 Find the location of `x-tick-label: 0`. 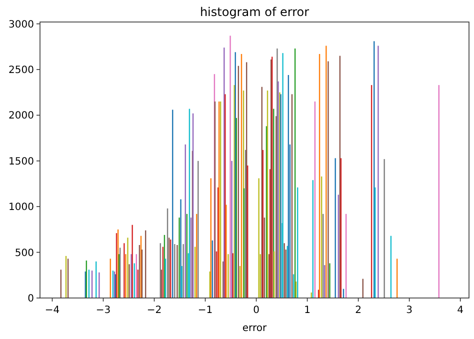

x-tick-label: 0 is located at coordinates (256, 310).